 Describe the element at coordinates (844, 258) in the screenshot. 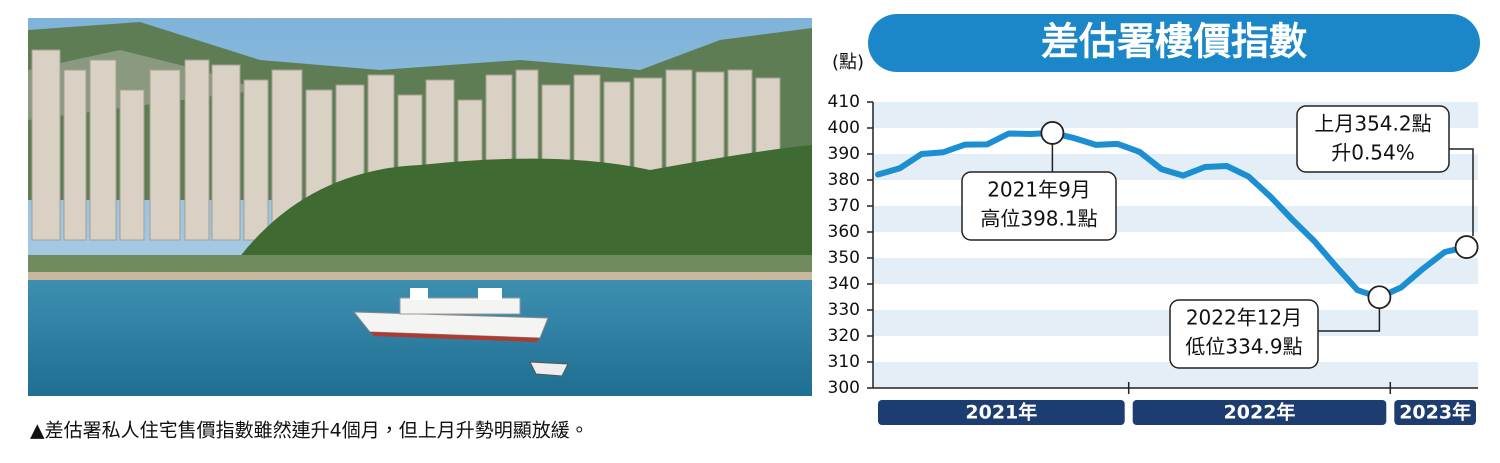

I see `y-tick-label: 350` at that location.